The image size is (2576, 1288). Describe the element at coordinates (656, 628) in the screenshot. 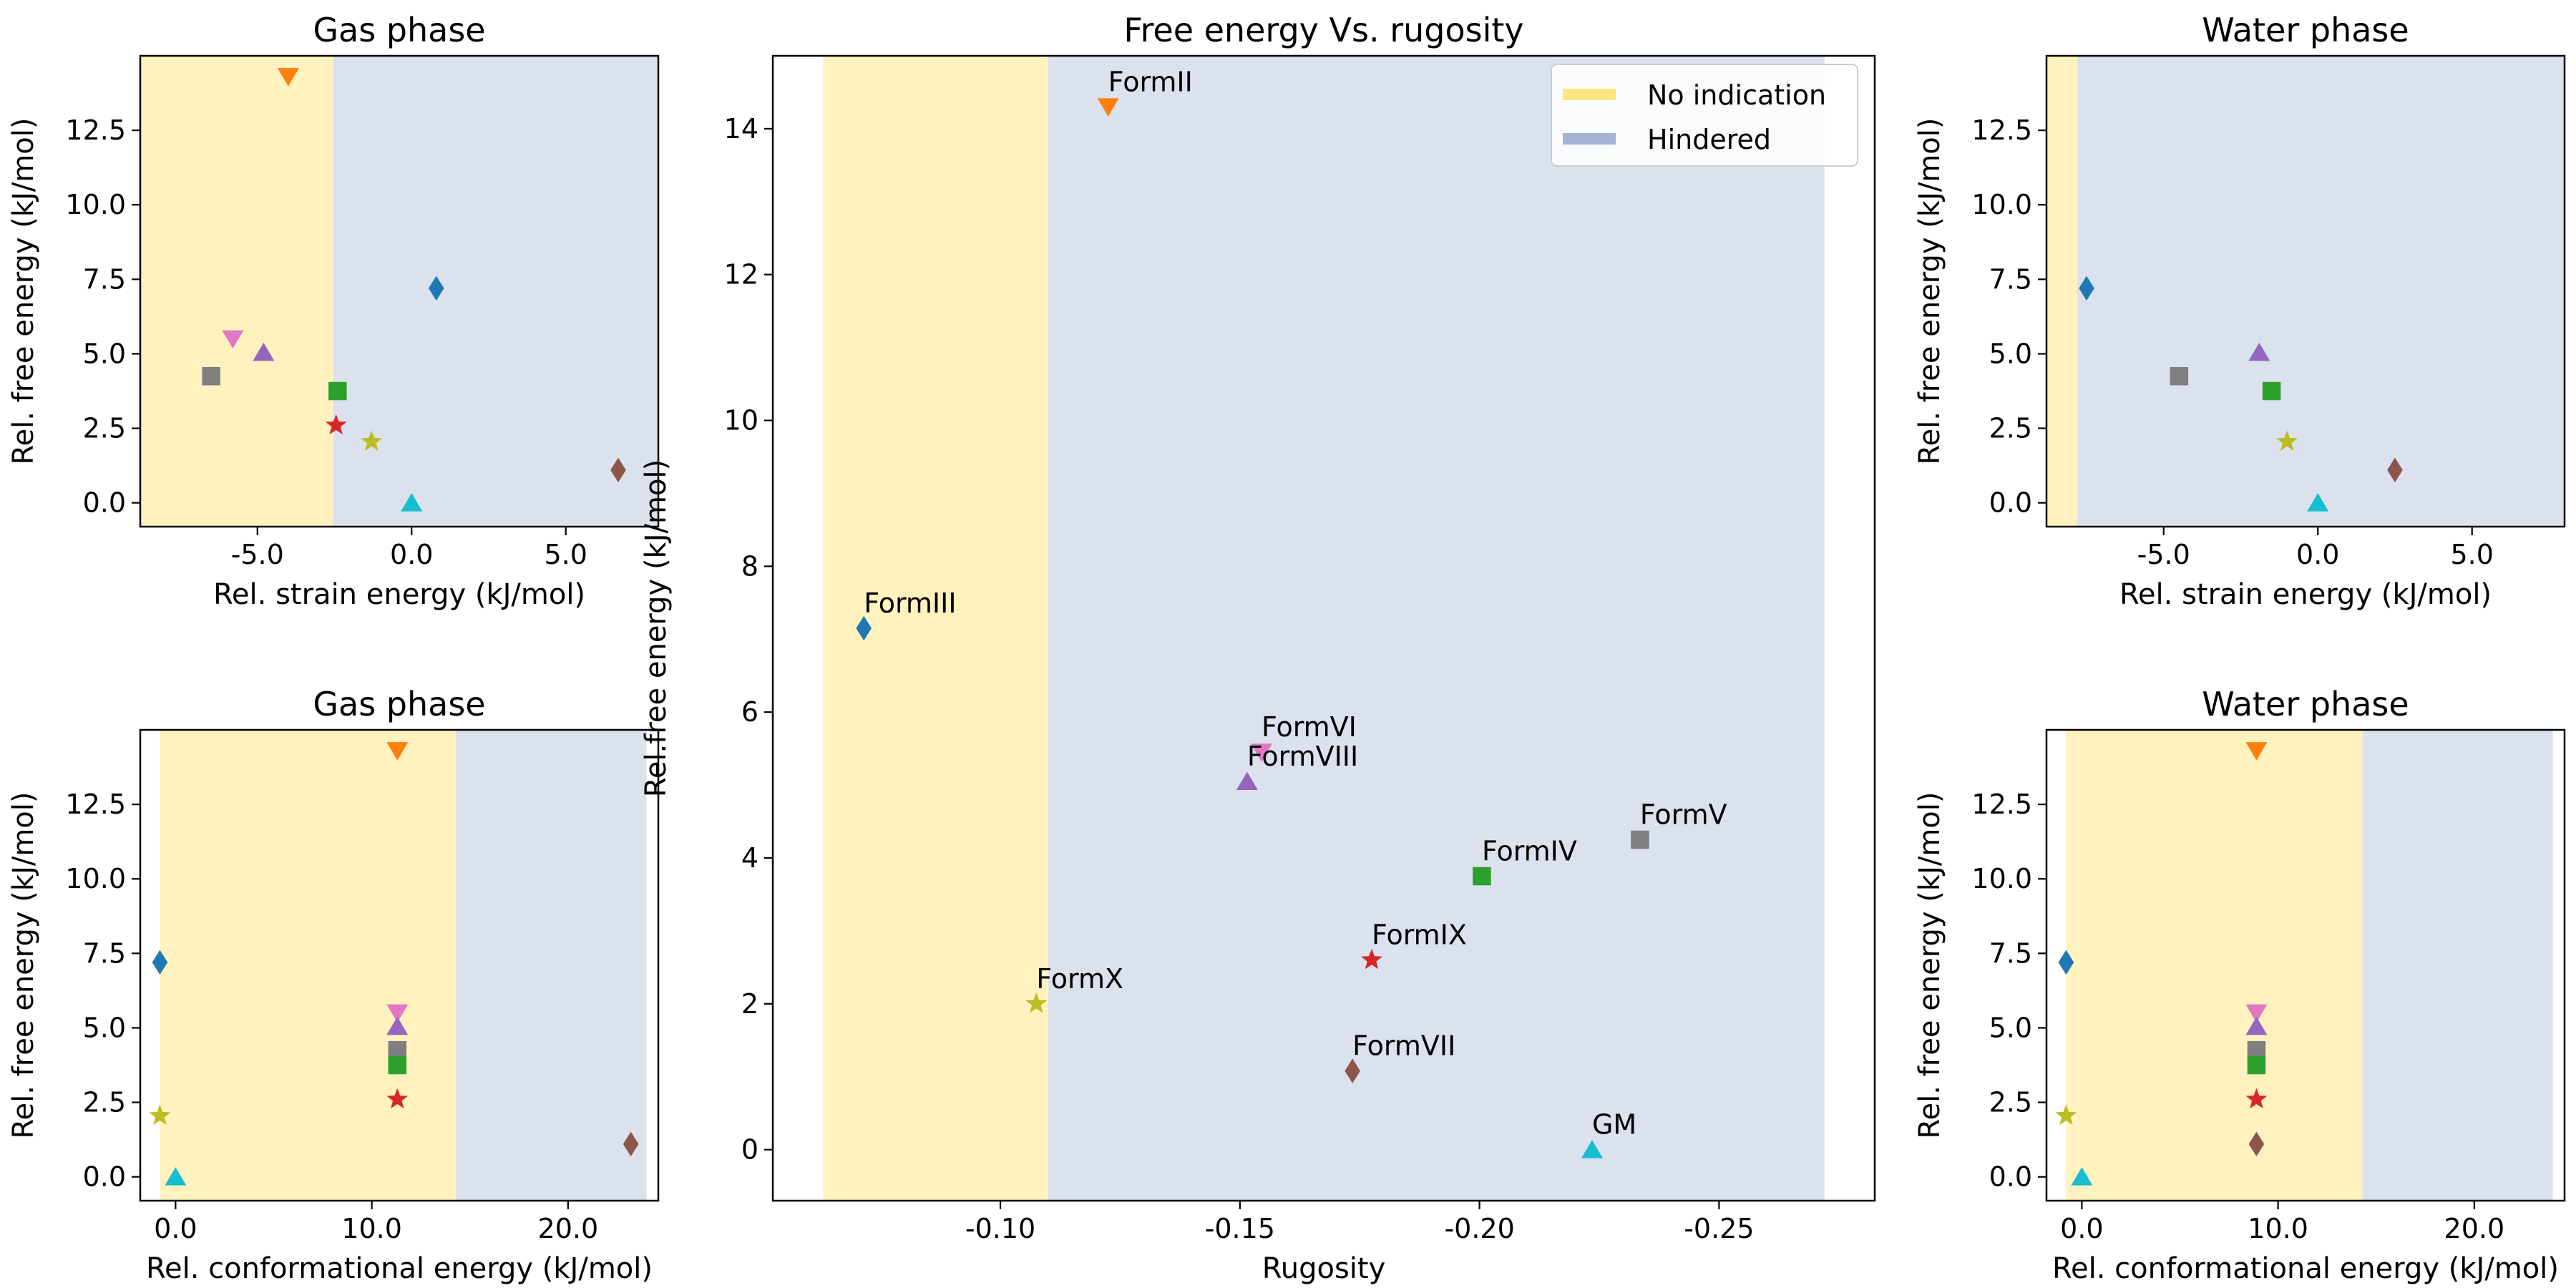

I see `y-axis-label: Rel.free energy (kJ/mol)` at that location.